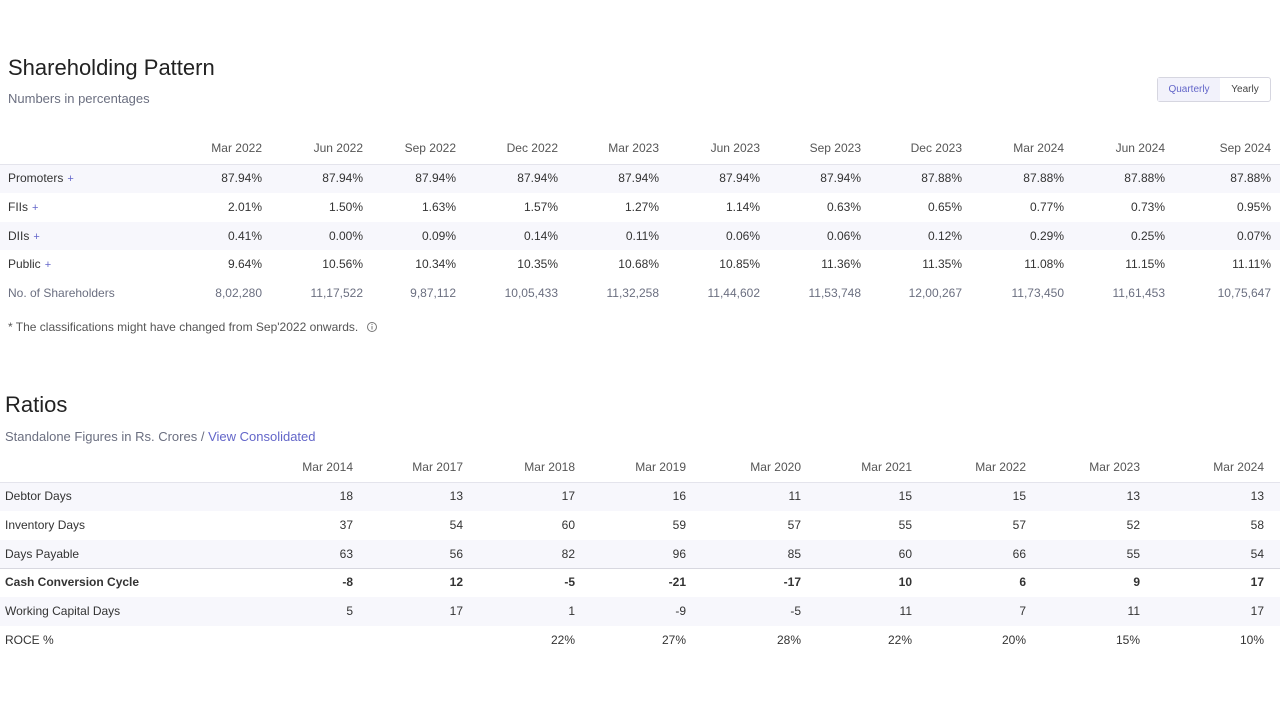  What do you see at coordinates (673, 640) in the screenshot?
I see `cell: 27%` at bounding box center [673, 640].